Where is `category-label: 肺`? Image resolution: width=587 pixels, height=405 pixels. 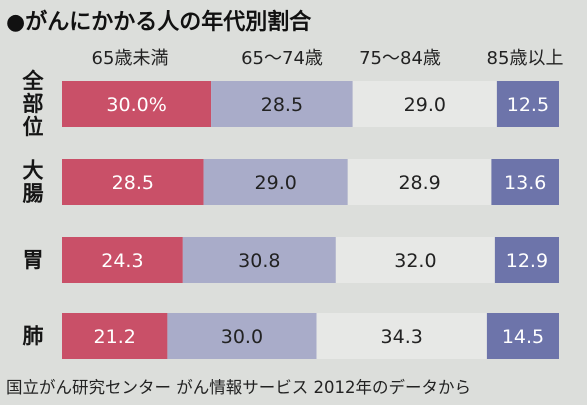
category-label: 肺 is located at coordinates (33, 336).